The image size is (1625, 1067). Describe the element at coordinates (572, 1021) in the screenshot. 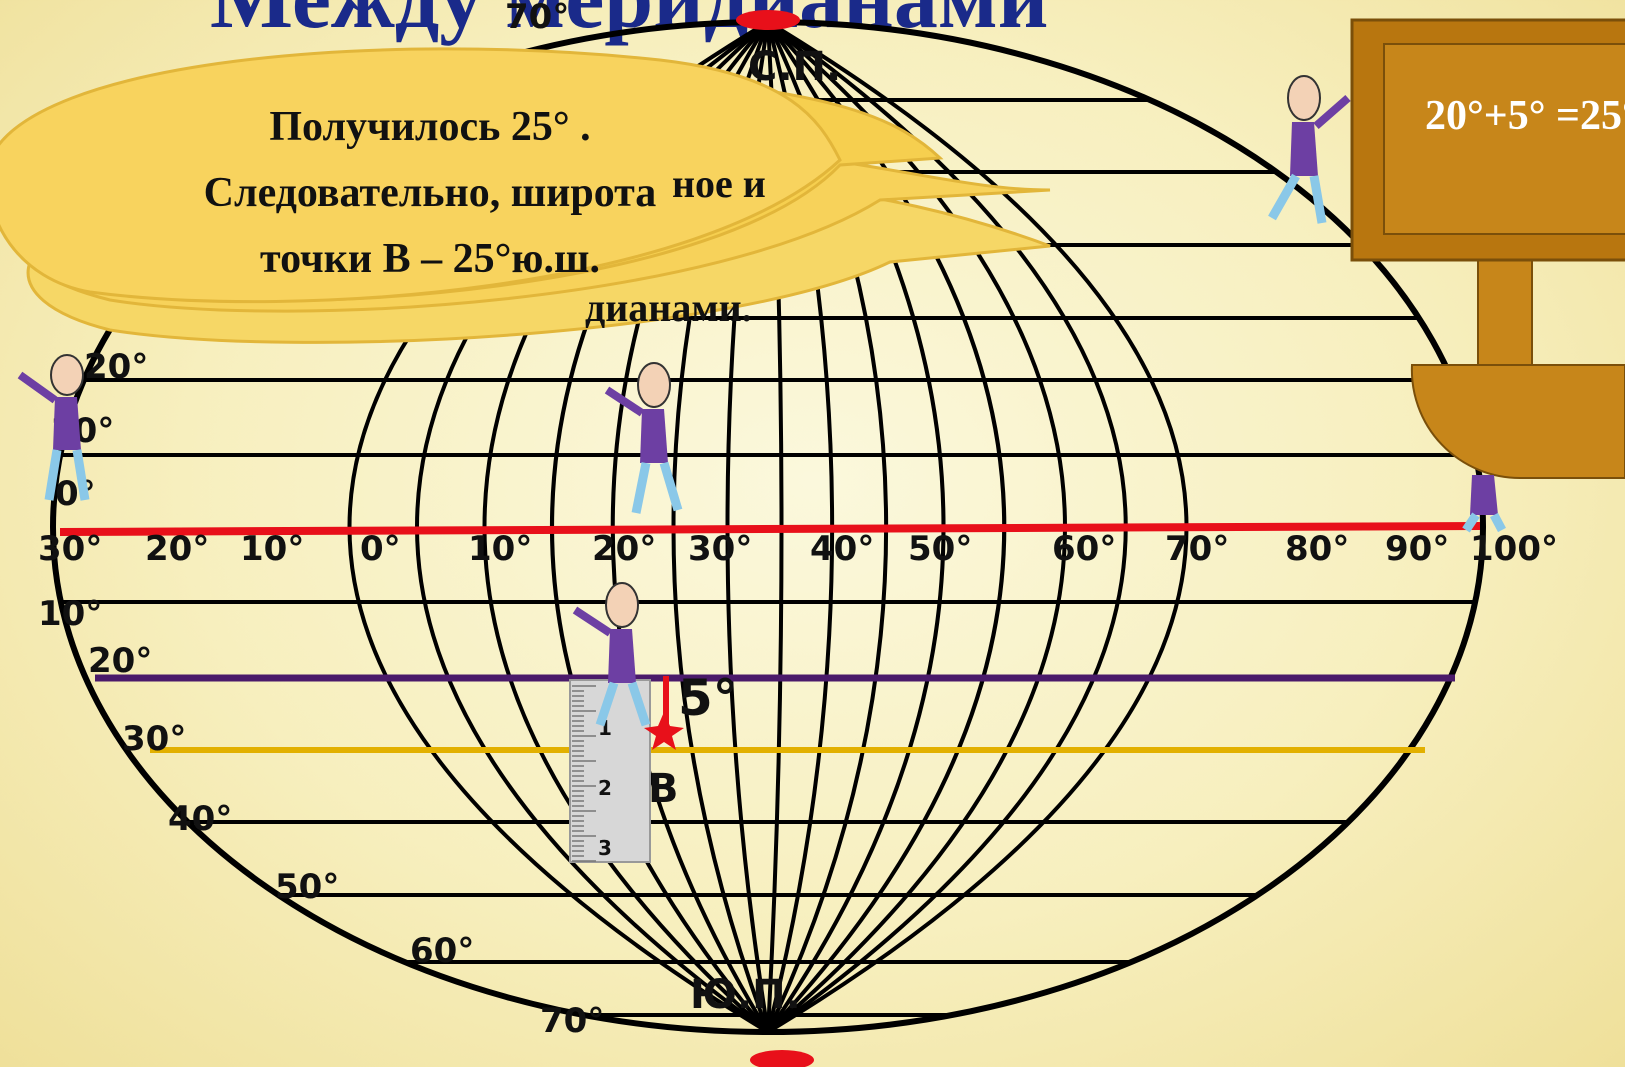

I see `lat-label-70s: 70°` at that location.